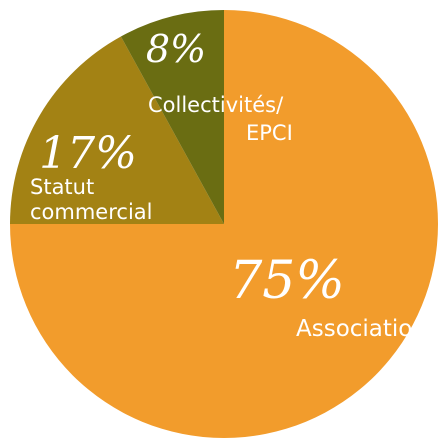 The width and height of the screenshot is (446, 445). What do you see at coordinates (269, 133) in the screenshot?
I see `slice-label-collectivites-line-2: EPCI` at bounding box center [269, 133].